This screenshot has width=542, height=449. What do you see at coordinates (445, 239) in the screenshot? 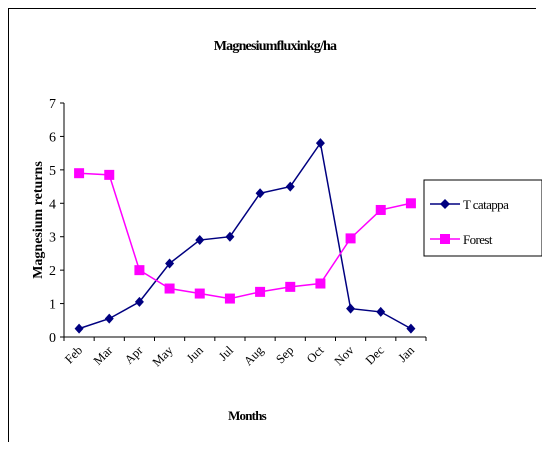
I see `legend-marker-square-icon` at bounding box center [445, 239].